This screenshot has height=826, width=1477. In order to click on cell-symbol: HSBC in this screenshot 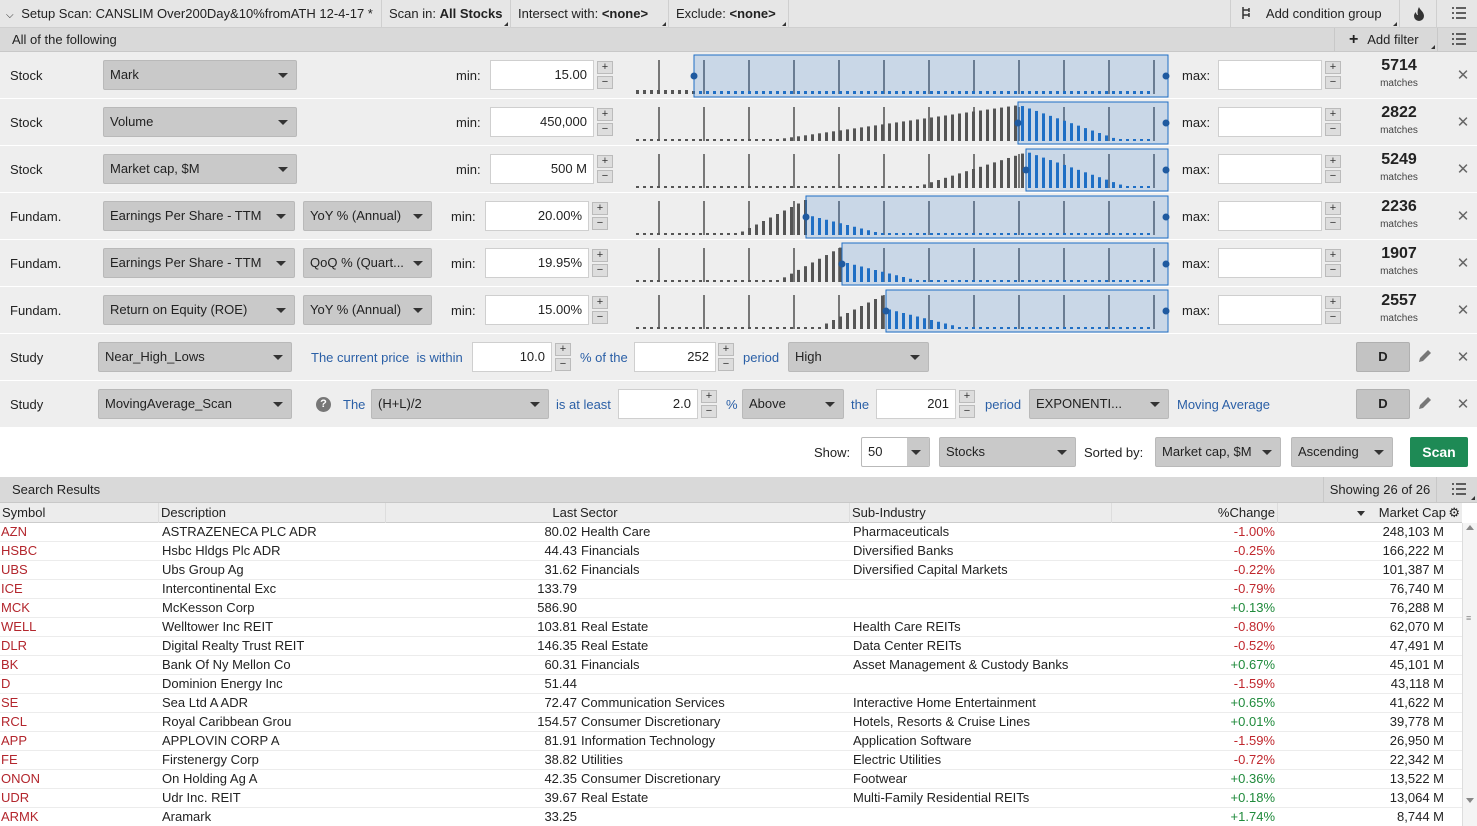, I will do `click(19, 550)`.